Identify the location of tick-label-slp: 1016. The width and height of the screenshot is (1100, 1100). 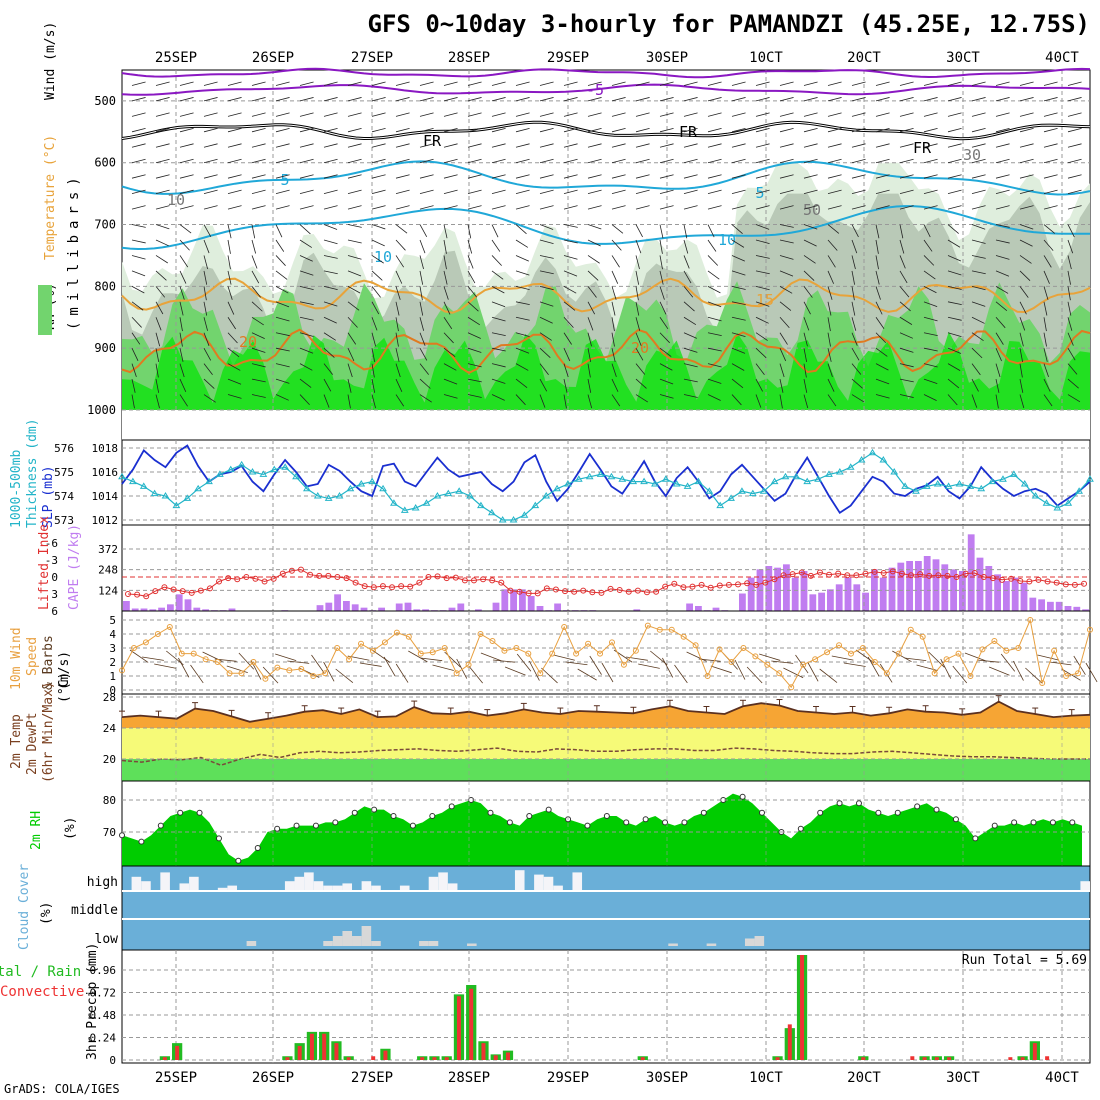
(105, 472).